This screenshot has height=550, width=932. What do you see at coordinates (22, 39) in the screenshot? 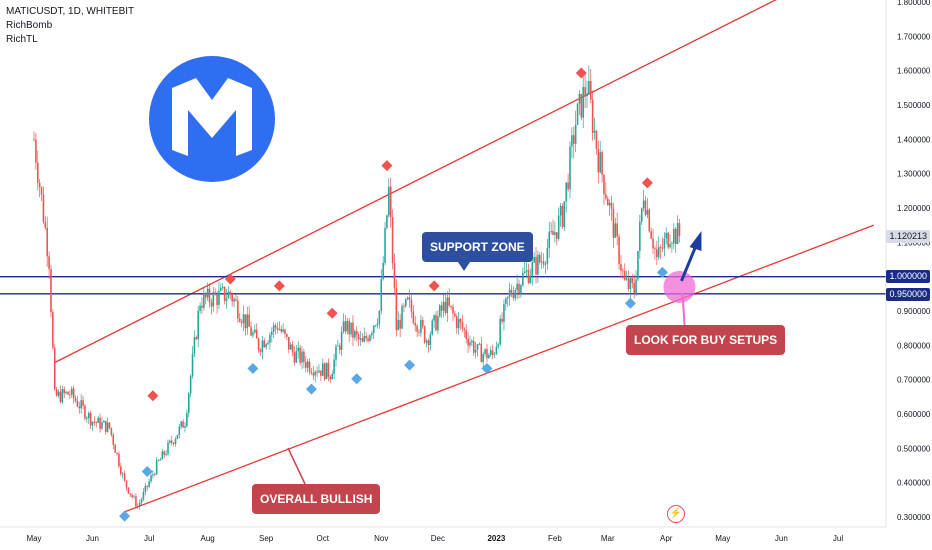
I see `indicator-richtl: RichTL` at bounding box center [22, 39].